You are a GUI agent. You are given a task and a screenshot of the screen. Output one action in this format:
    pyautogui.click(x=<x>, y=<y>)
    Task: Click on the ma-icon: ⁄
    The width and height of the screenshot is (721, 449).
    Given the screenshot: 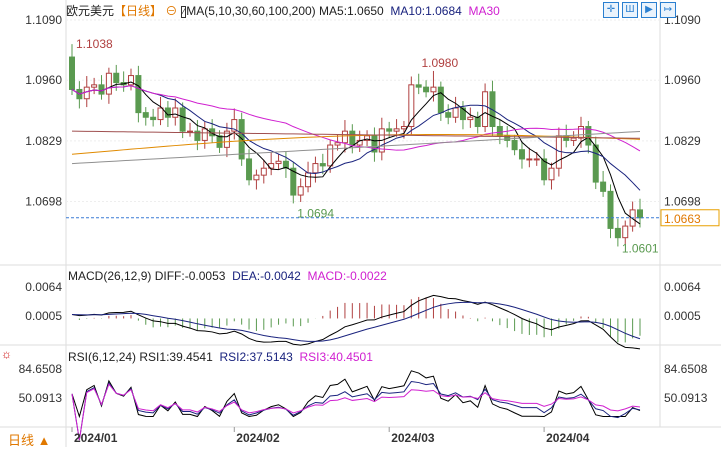 What is the action you would take?
    pyautogui.click(x=183, y=12)
    